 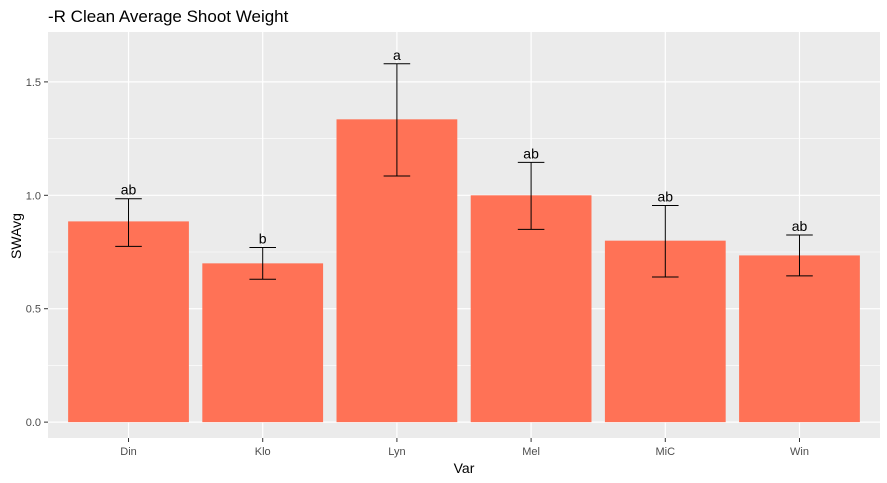 What do you see at coordinates (128, 452) in the screenshot?
I see `x-tick-label: Din` at bounding box center [128, 452].